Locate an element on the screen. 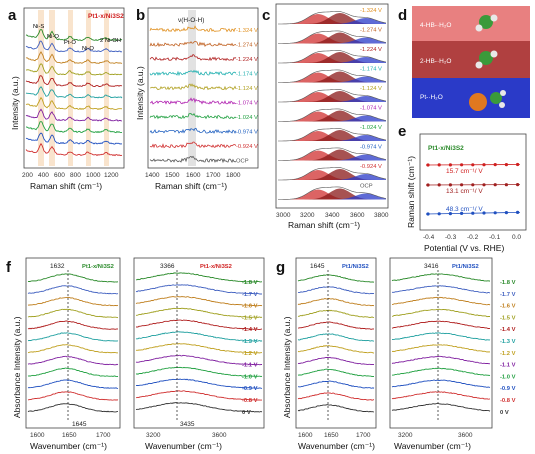 This screenshot has height=454, width=535. potential-label: -1.5 V is located at coordinates (508, 318).